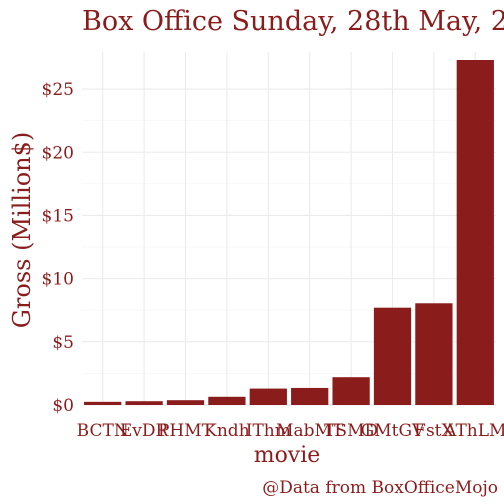  What do you see at coordinates (63, 343) in the screenshot?
I see `y-tick-label: $5` at bounding box center [63, 343].